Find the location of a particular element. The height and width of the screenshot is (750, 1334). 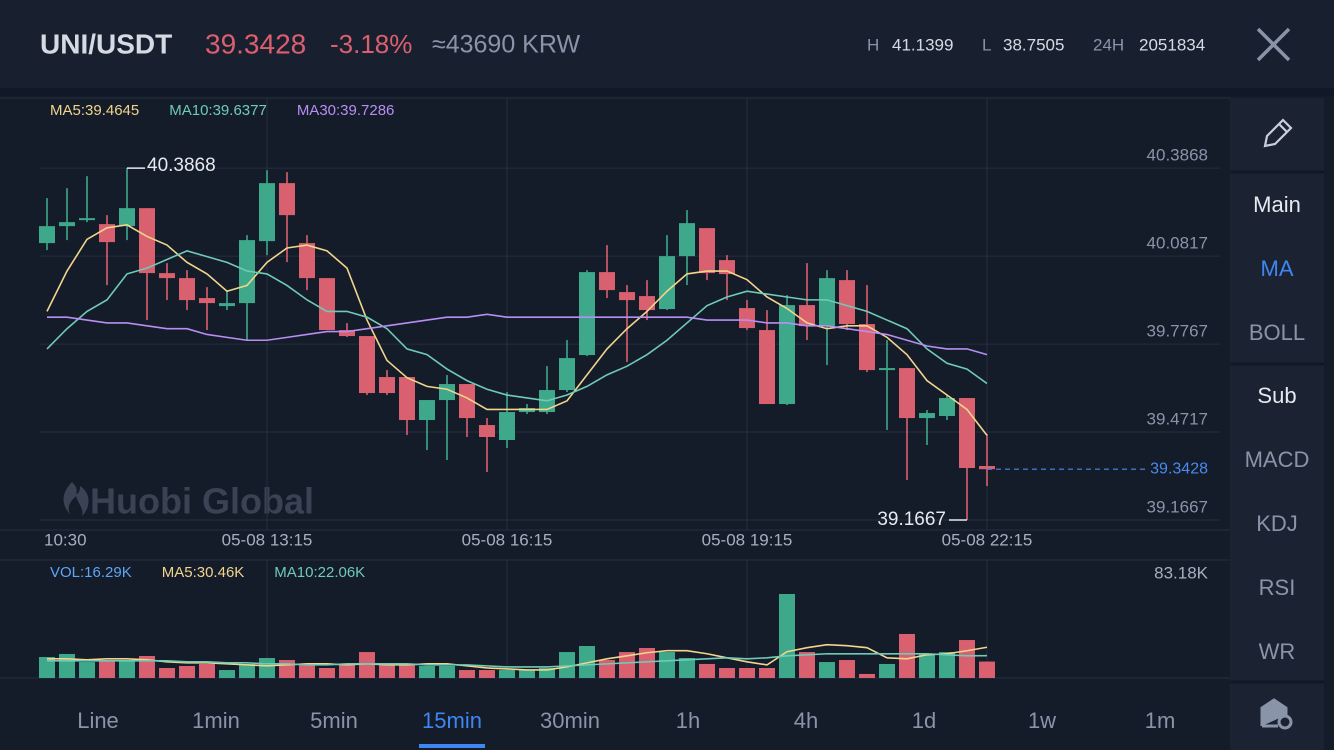

ma-legend: MA30:39.7286 is located at coordinates (346, 110).